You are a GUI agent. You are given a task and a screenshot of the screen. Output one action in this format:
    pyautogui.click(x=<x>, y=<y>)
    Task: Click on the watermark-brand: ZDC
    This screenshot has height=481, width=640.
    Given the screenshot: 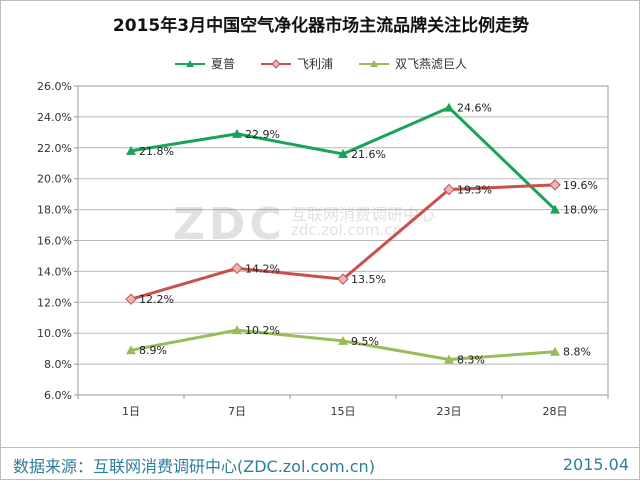 What is the action you would take?
    pyautogui.click(x=229, y=224)
    